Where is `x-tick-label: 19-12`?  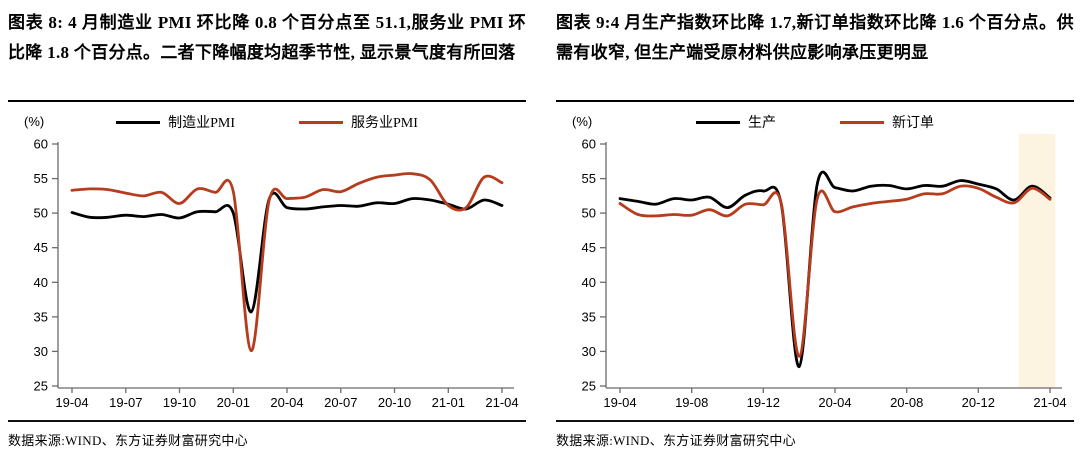 x-tick-label: 19-12 is located at coordinates (763, 402).